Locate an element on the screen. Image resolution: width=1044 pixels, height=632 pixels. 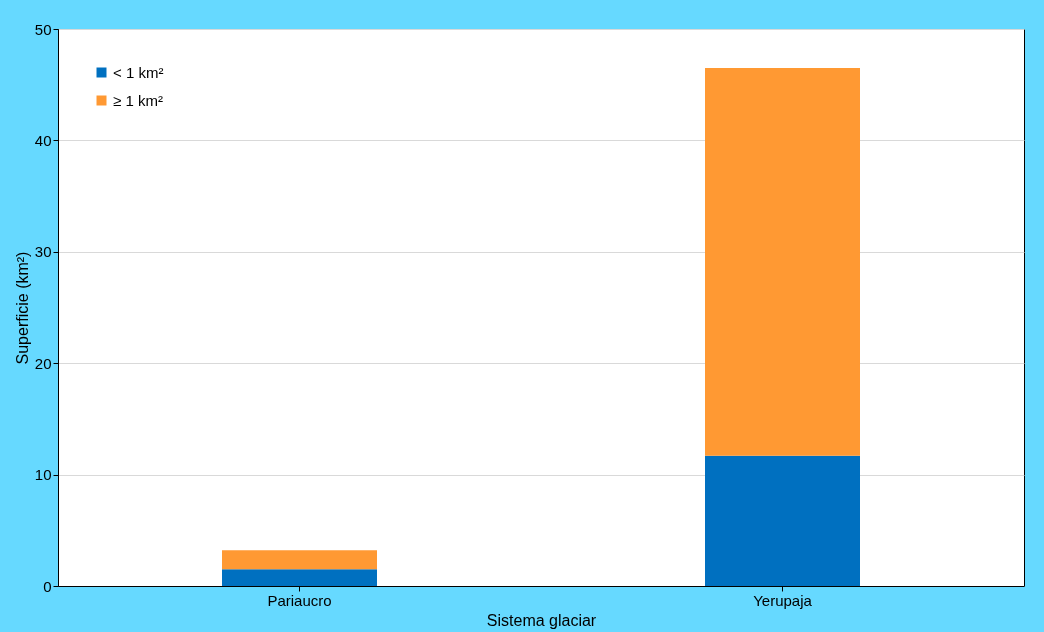
x-tick-label: Pariaucro is located at coordinates (299, 600).